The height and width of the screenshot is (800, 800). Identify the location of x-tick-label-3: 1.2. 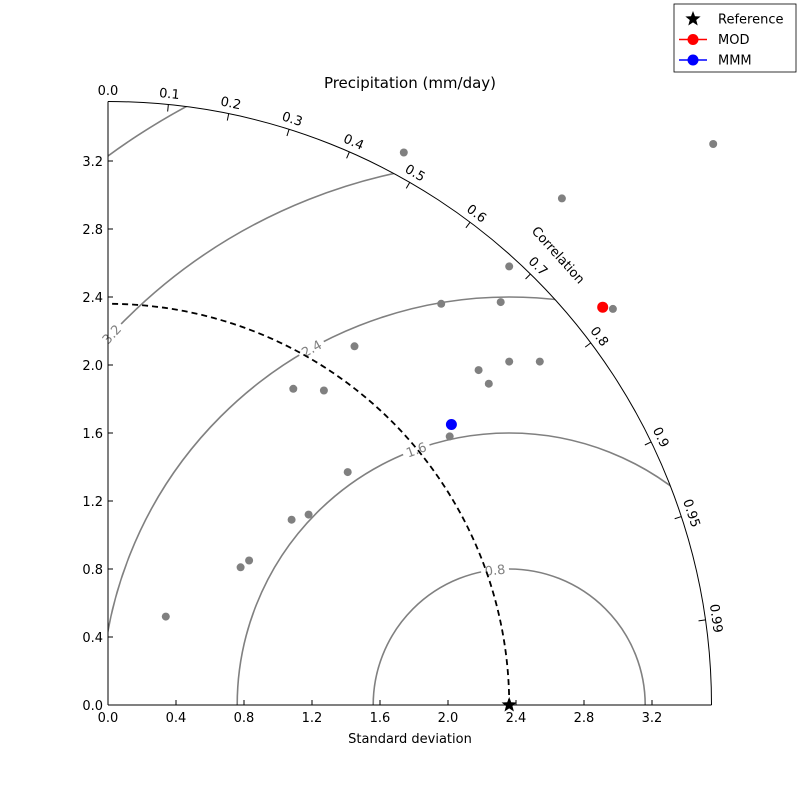
(312, 718).